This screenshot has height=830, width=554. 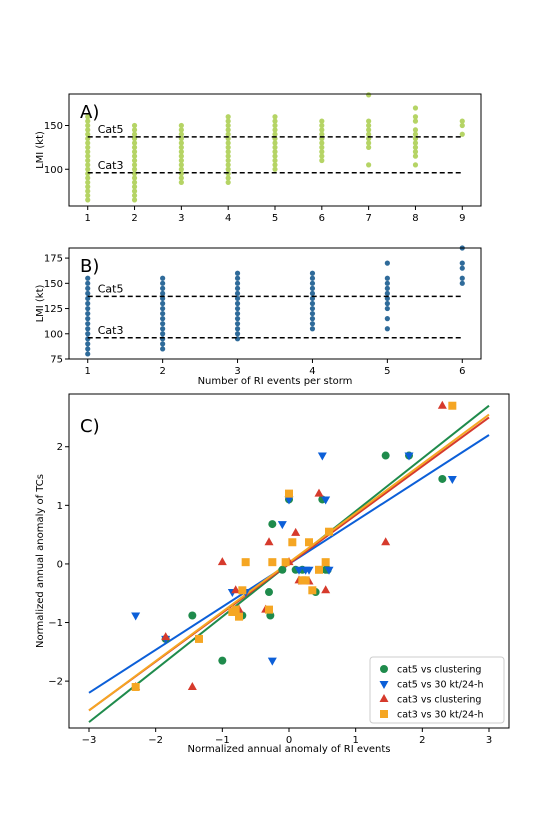 I want to click on y-tick-label: 75, so click(x=56, y=360).